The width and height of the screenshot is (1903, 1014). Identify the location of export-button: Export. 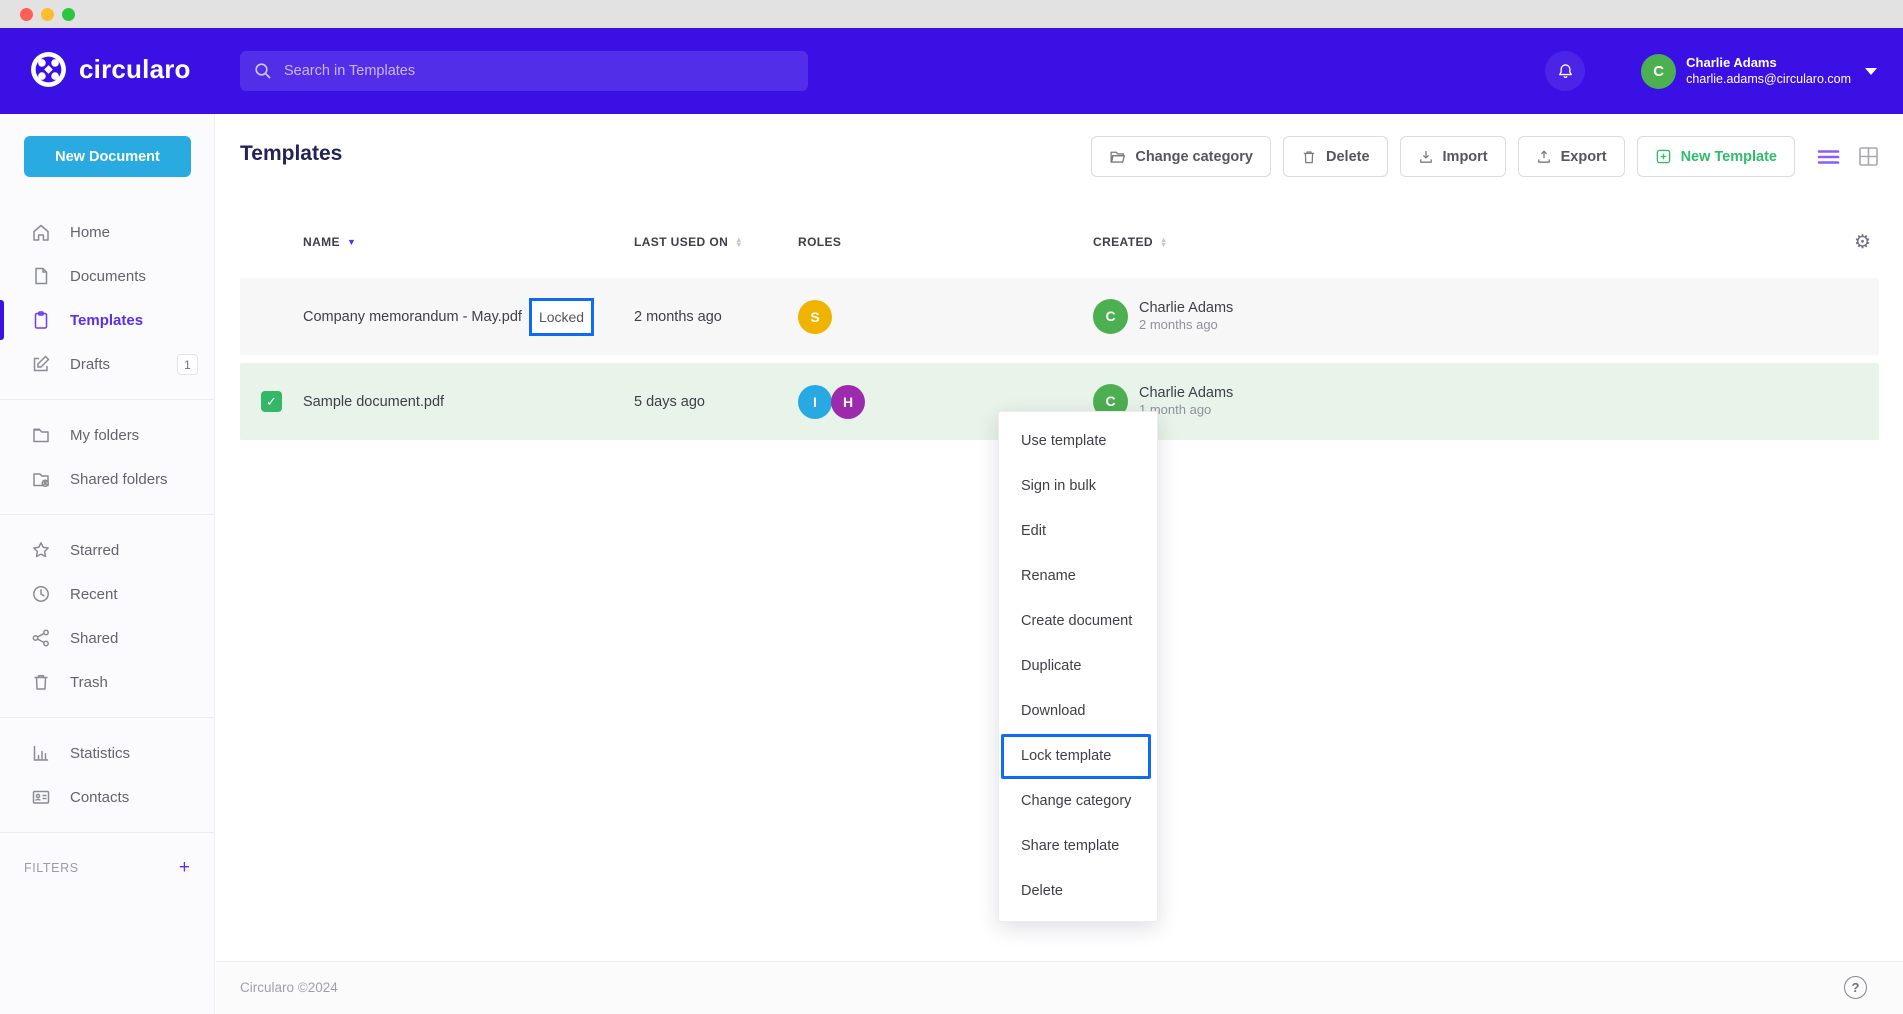
(1571, 156).